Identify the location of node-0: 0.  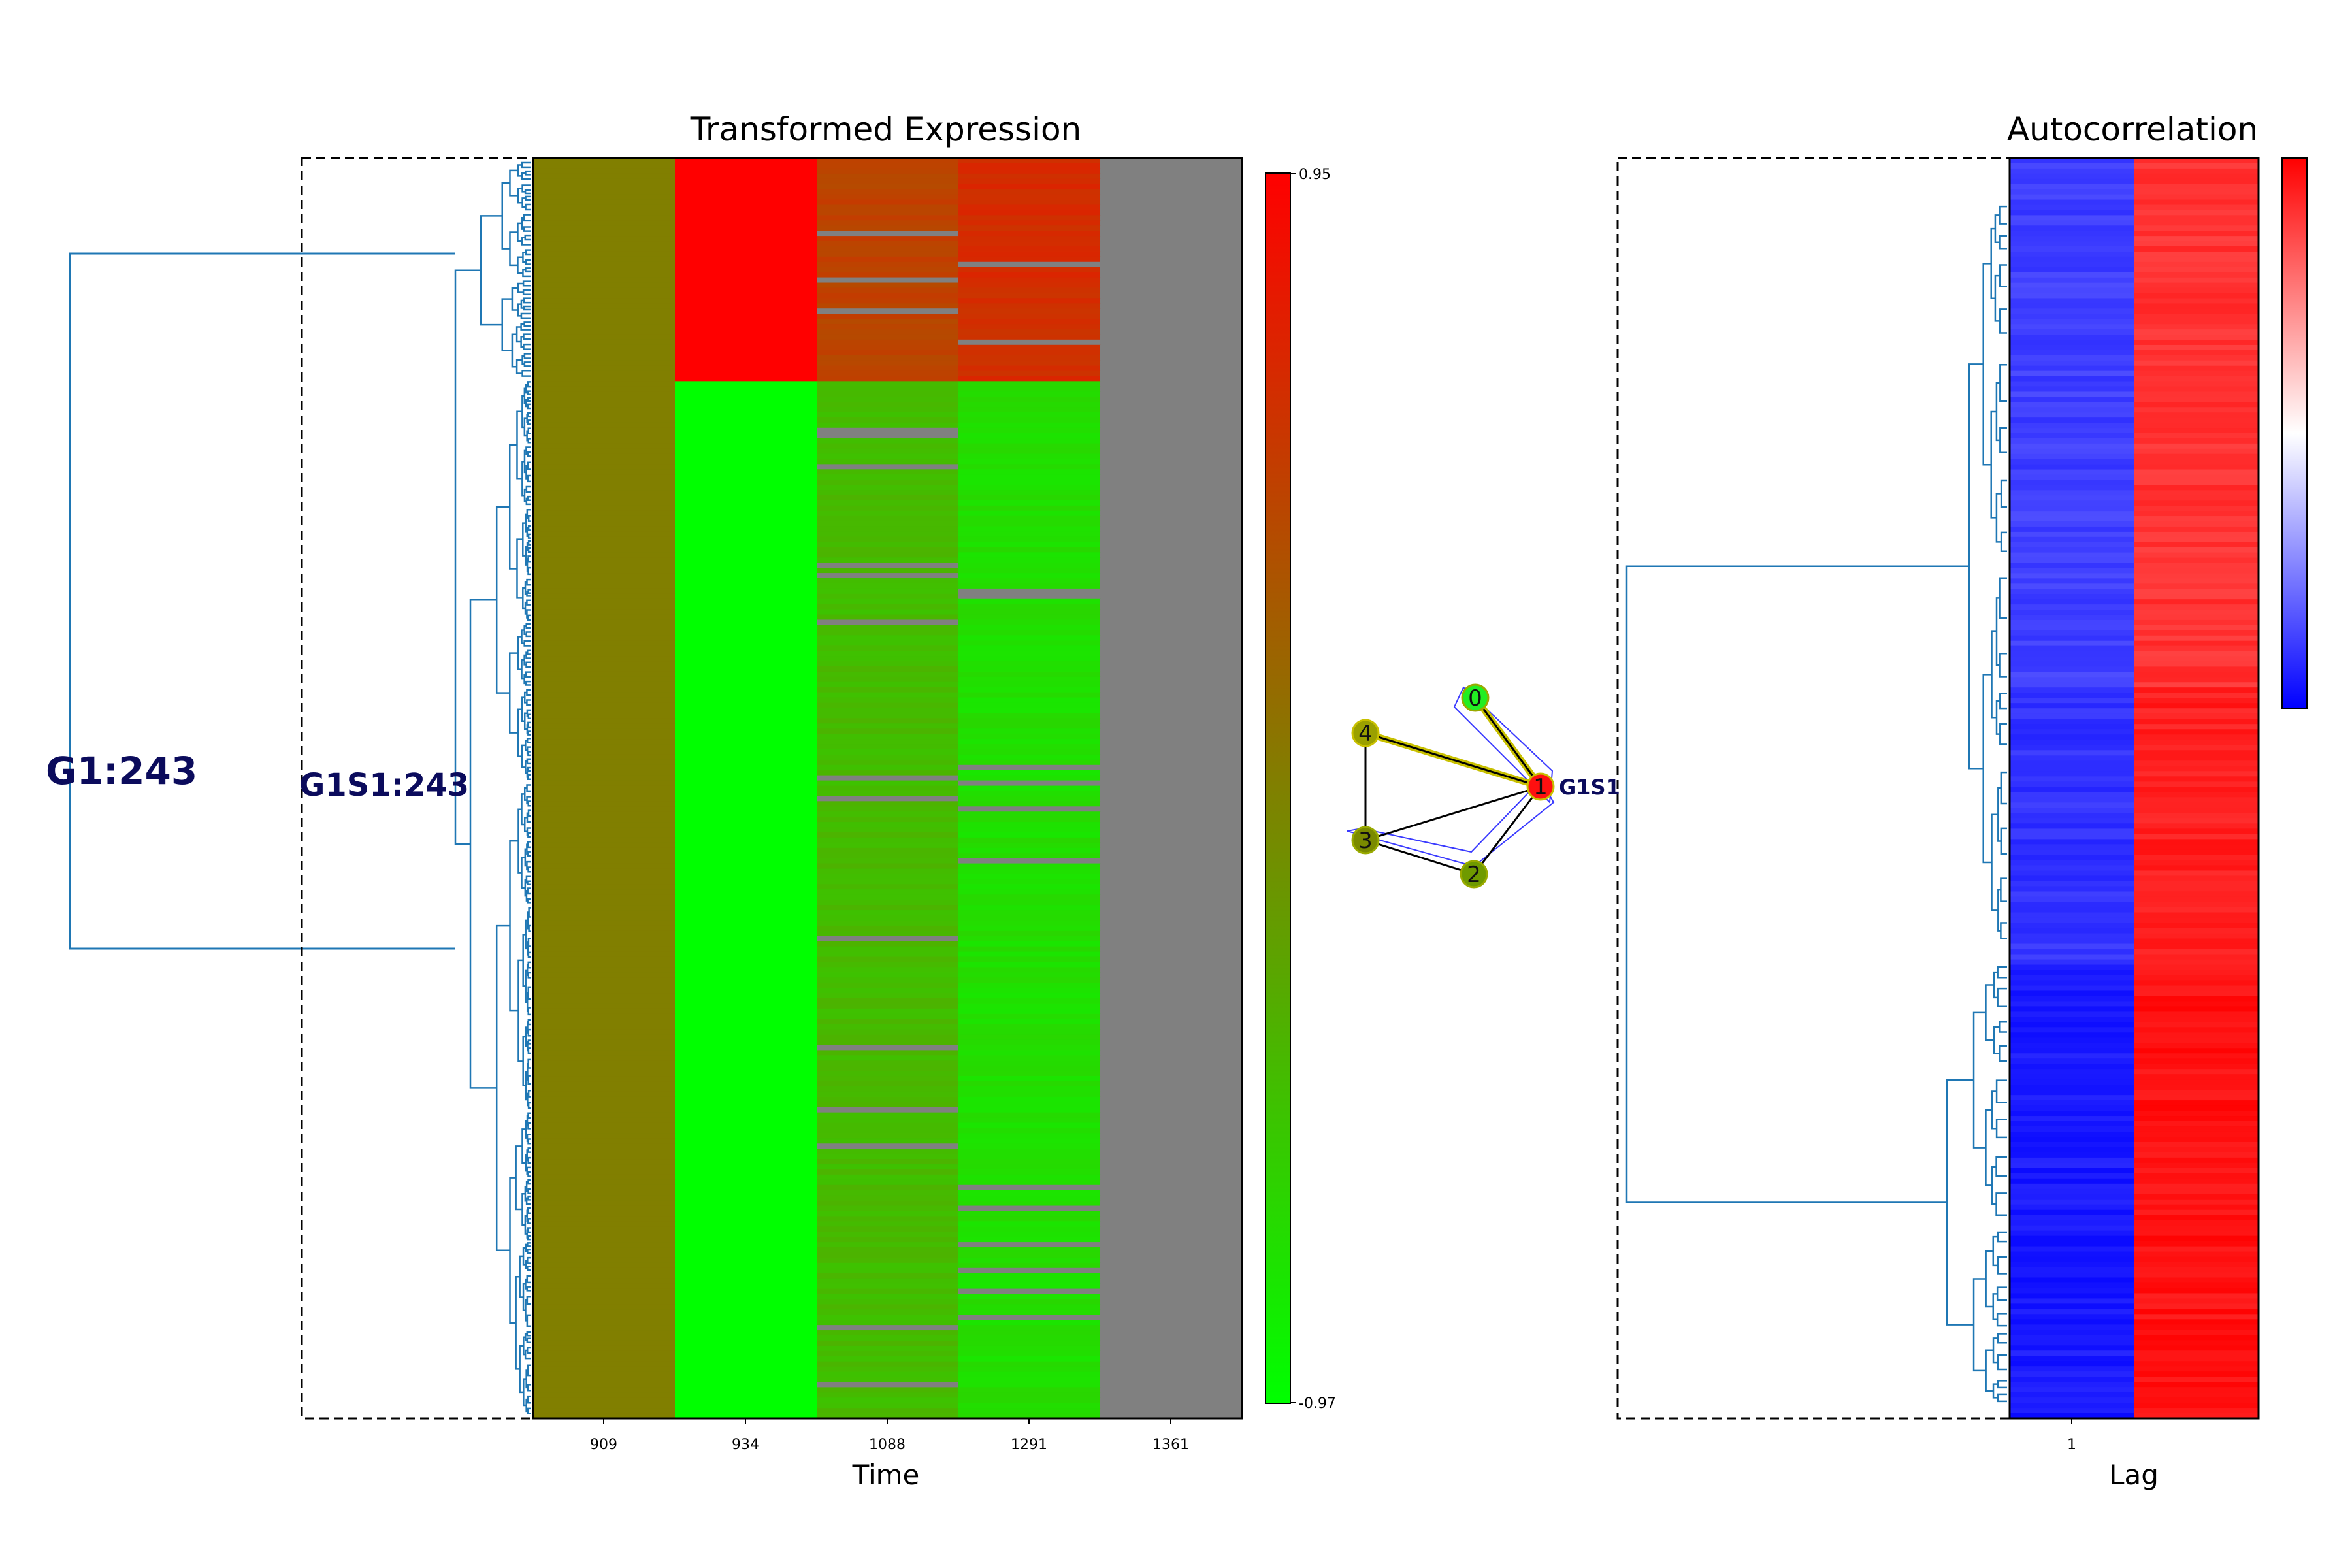
(1475, 697).